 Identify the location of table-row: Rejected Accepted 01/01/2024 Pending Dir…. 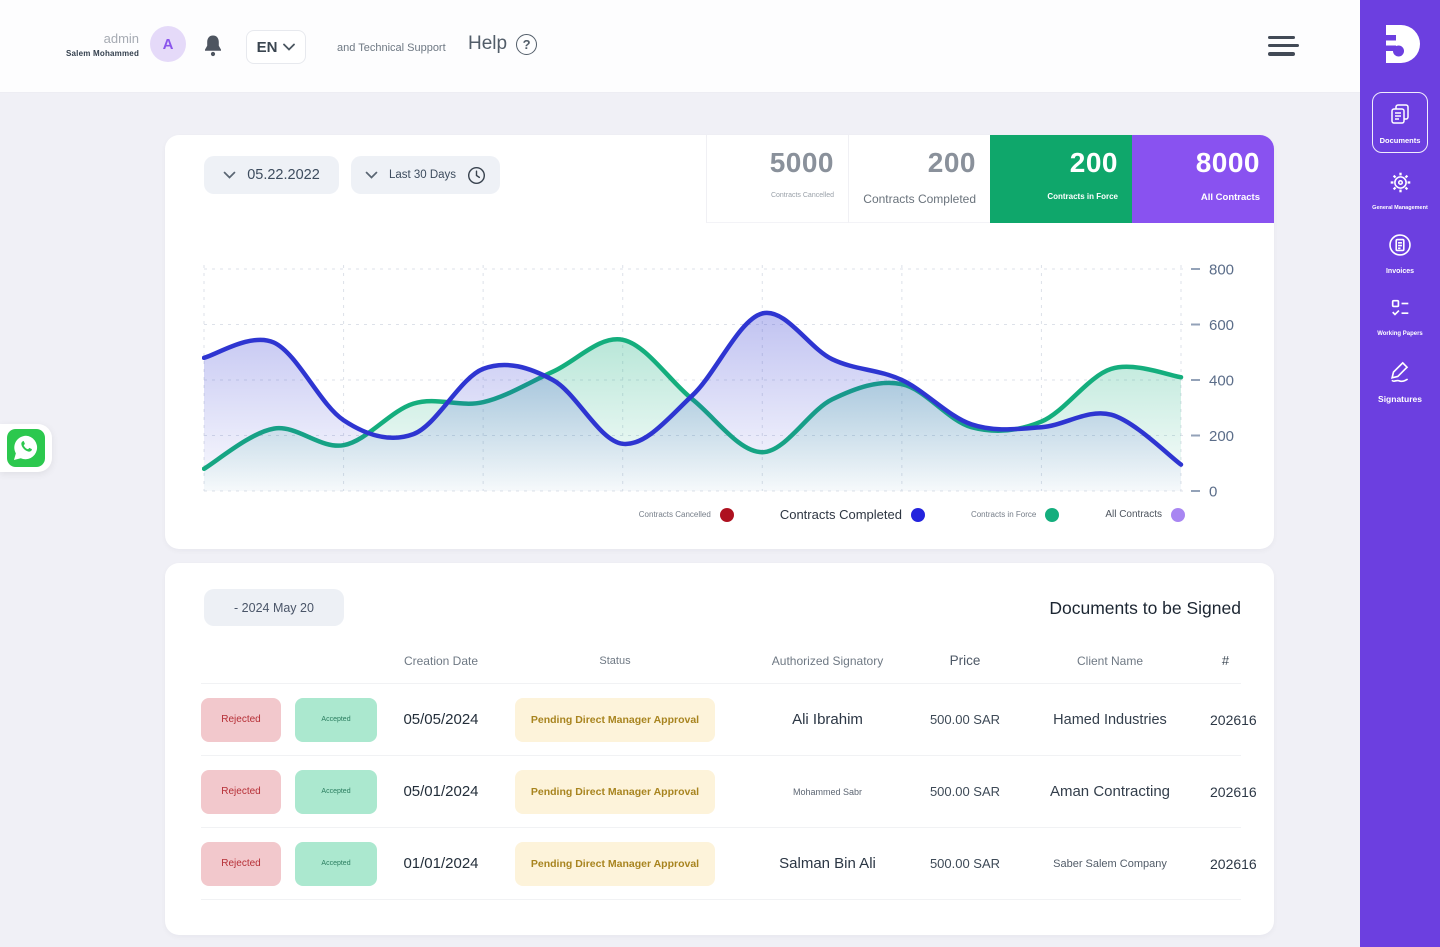
(729, 864).